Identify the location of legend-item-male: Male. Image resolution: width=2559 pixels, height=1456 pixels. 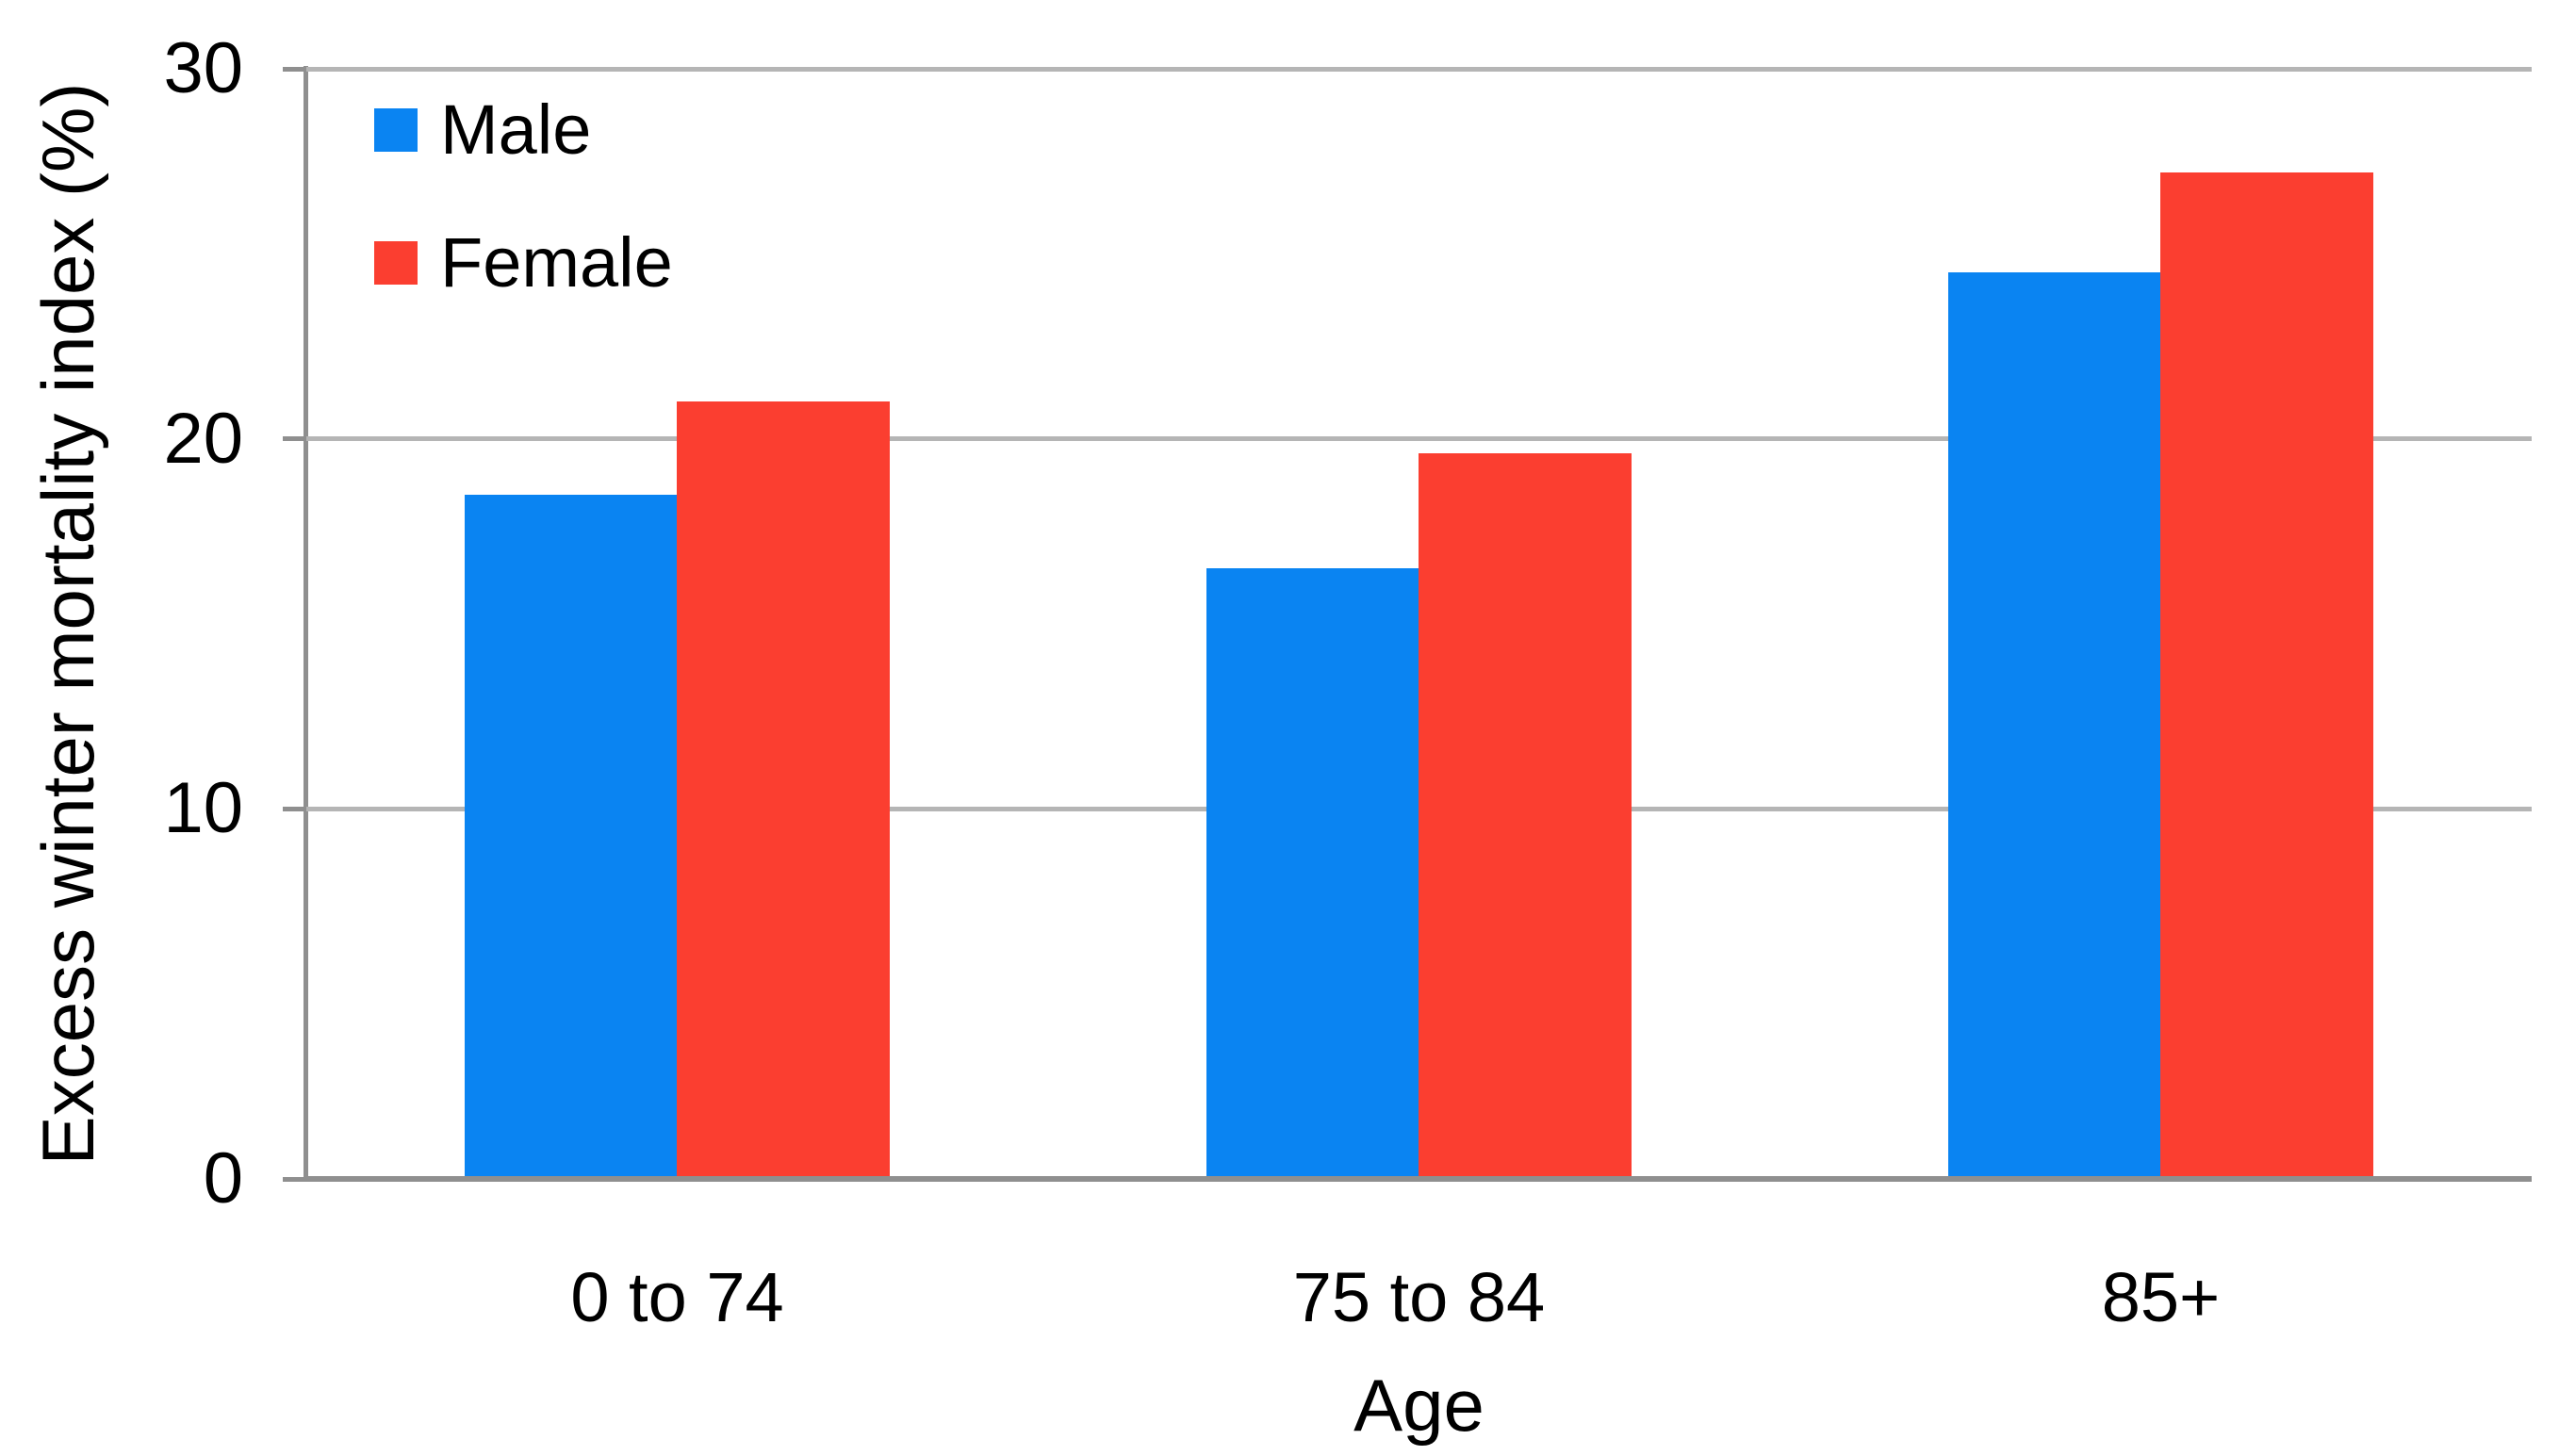
(523, 130).